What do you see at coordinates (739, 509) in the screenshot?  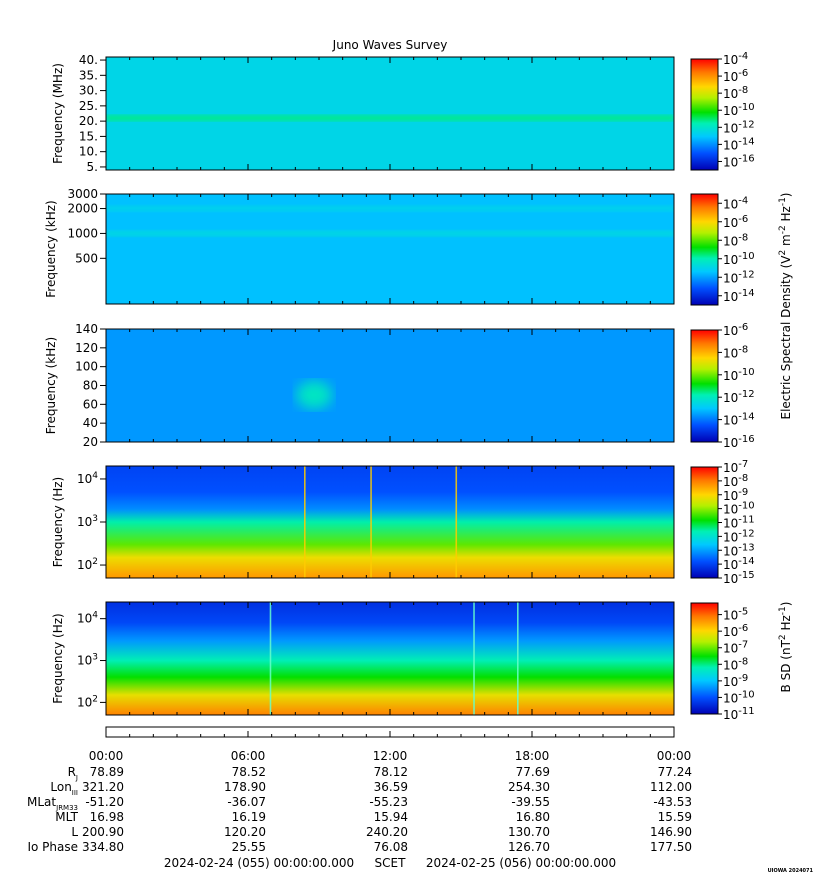 I see `colorbar-tick-label-4: 10⁻¹⁰` at bounding box center [739, 509].